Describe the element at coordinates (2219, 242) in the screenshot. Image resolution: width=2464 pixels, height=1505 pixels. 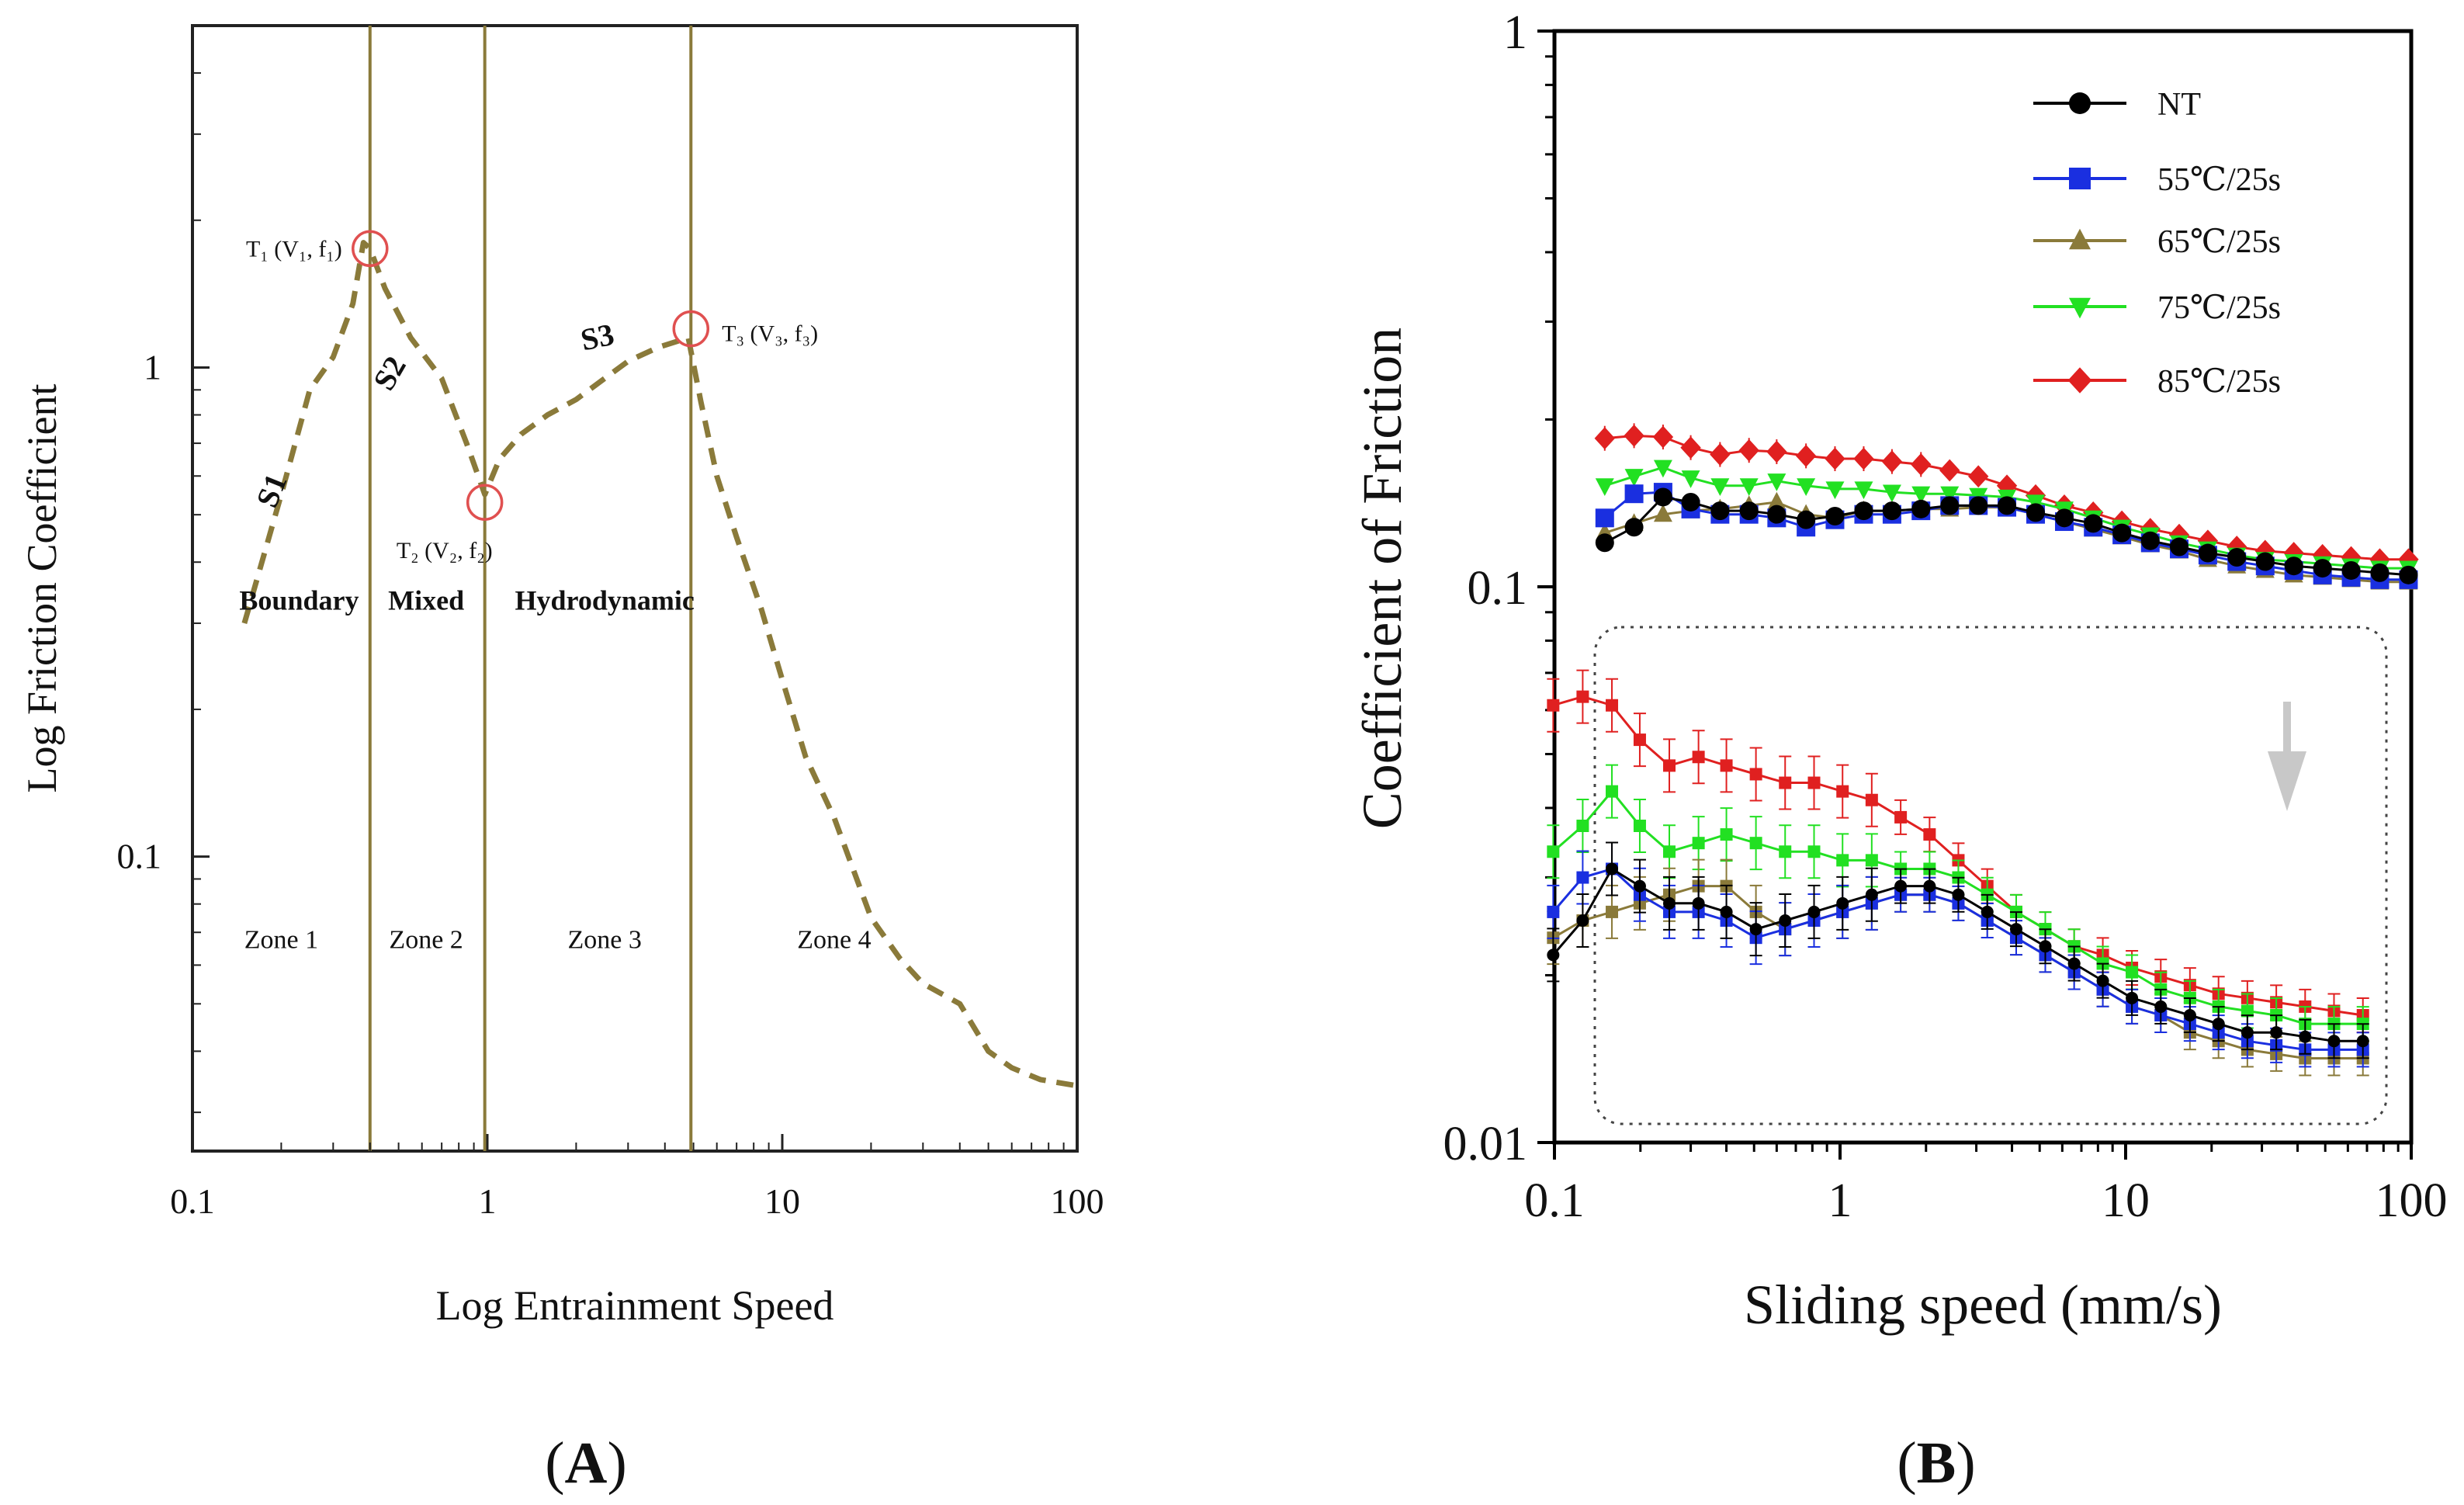
I see `legend-label-2: 65℃/25s` at that location.